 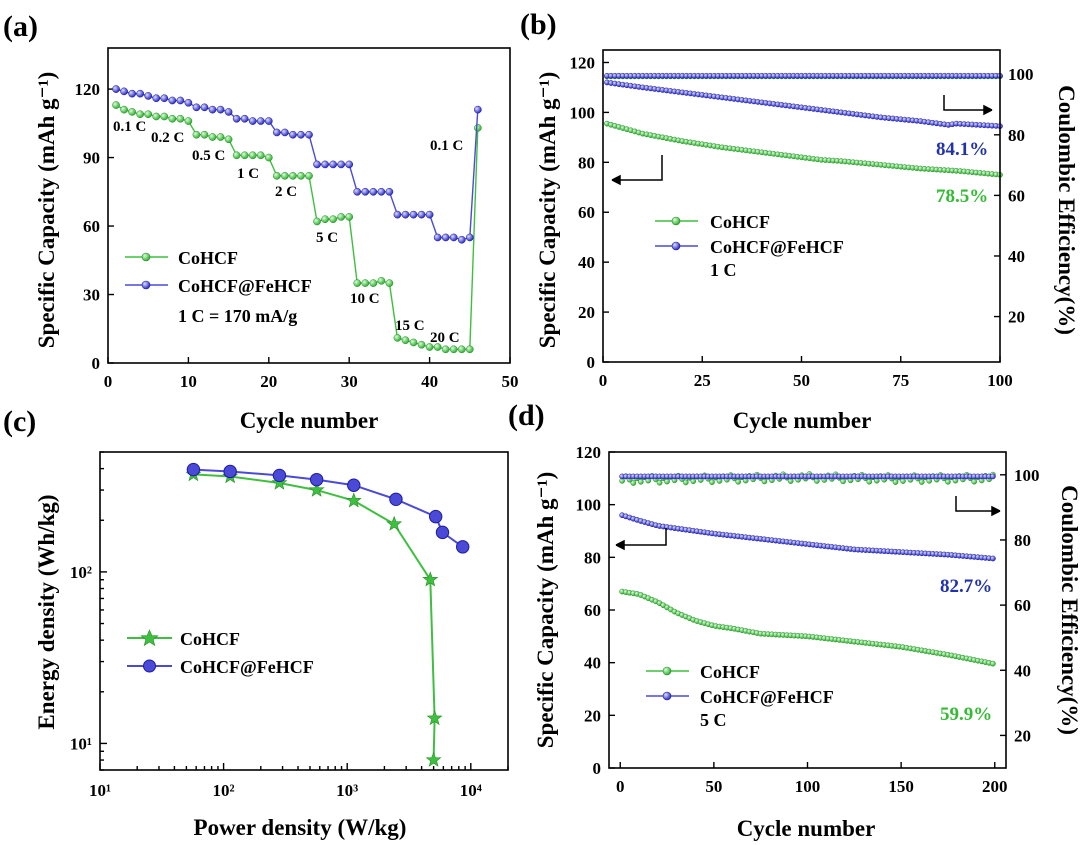 What do you see at coordinates (410, 326) in the screenshot?
I see `rate-label: 15 C` at bounding box center [410, 326].